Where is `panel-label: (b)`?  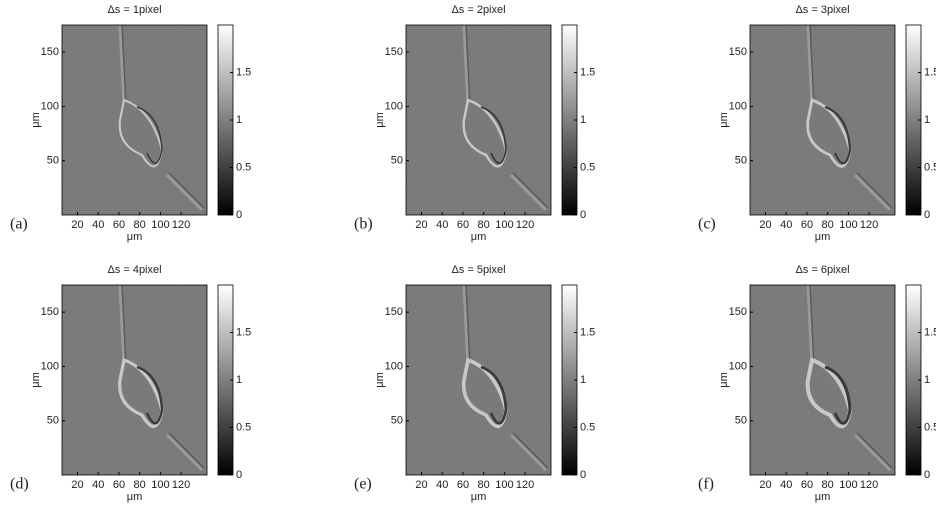
panel-label: (b) is located at coordinates (363, 224).